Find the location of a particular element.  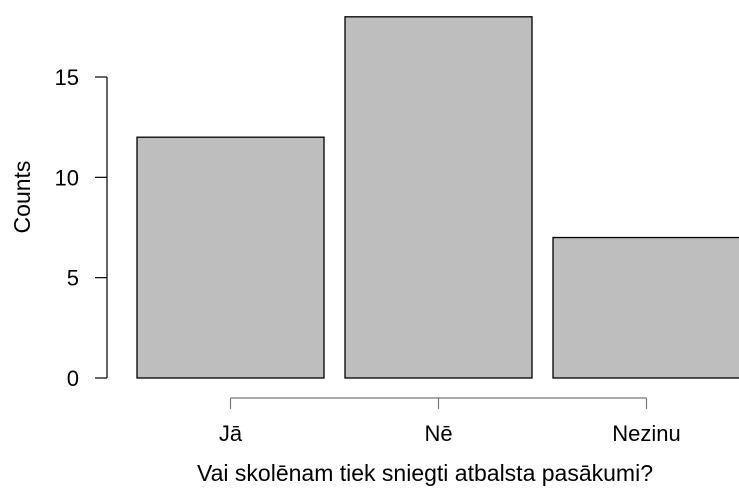

x-axis: Jā Nē Nezinu is located at coordinates (450, 421).